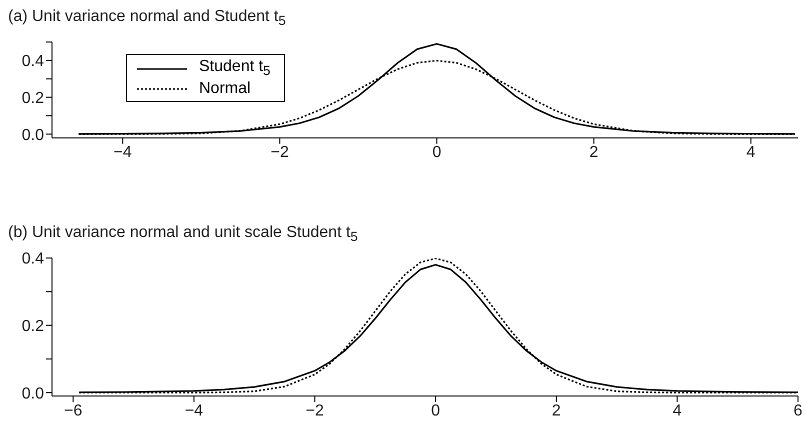 This screenshot has width=804, height=430. I want to click on legend-label: Normal, so click(225, 89).